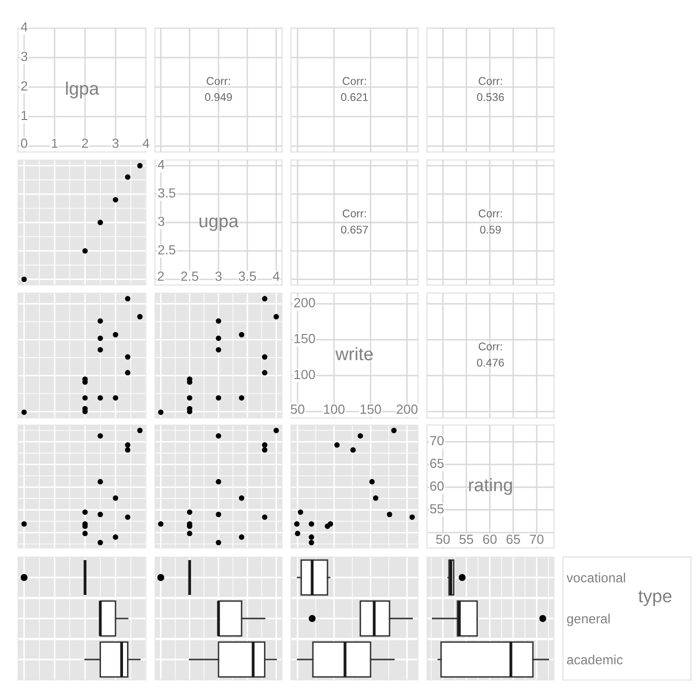 The width and height of the screenshot is (700, 700). What do you see at coordinates (354, 353) in the screenshot?
I see `text: write` at bounding box center [354, 353].